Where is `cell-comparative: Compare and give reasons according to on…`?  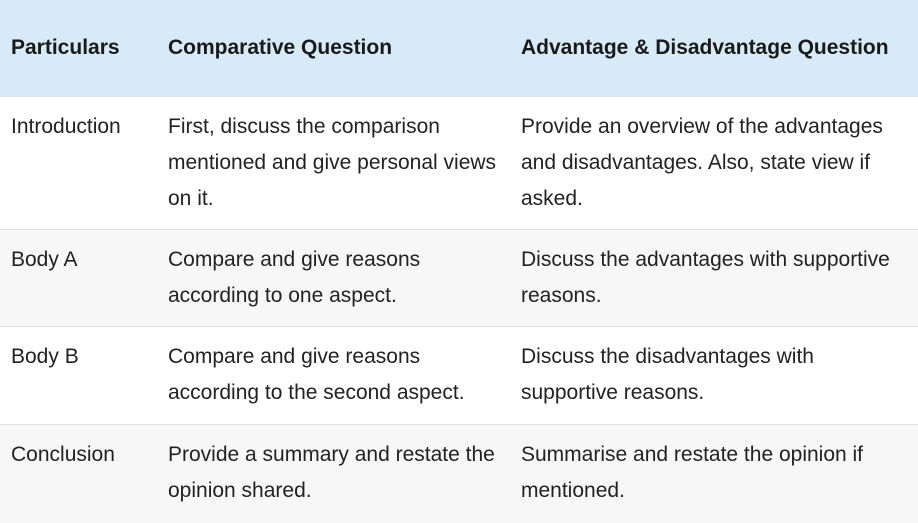 cell-comparative: Compare and give reasons according to on… is located at coordinates (333, 277).